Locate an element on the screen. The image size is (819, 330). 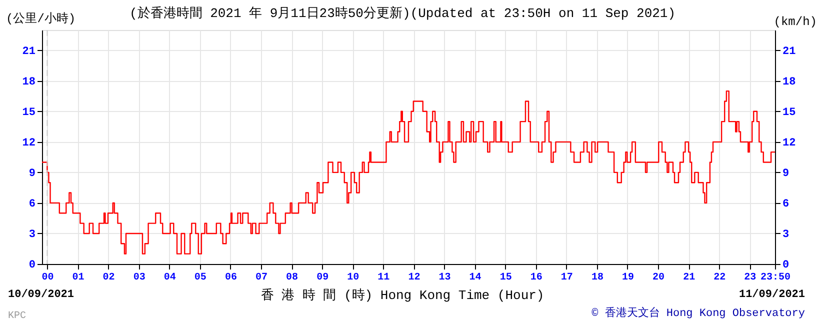
x-tick-label: 21 is located at coordinates (689, 278).